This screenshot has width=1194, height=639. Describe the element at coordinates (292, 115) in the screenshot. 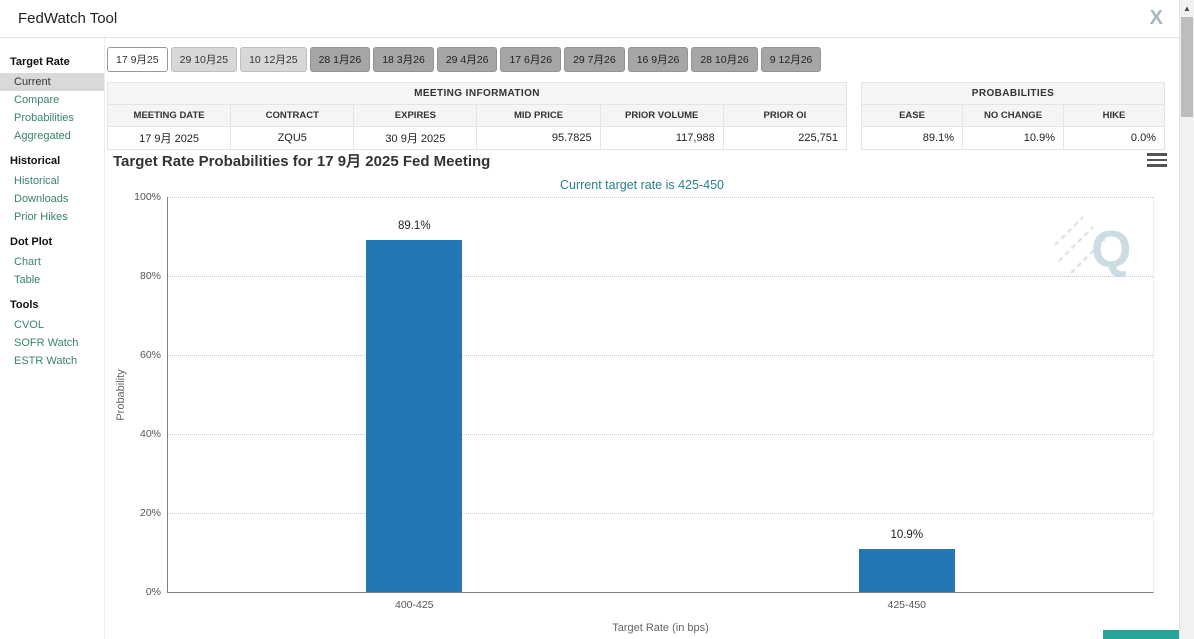

I see `meeting-info-col-contract: CONTRACT` at that location.